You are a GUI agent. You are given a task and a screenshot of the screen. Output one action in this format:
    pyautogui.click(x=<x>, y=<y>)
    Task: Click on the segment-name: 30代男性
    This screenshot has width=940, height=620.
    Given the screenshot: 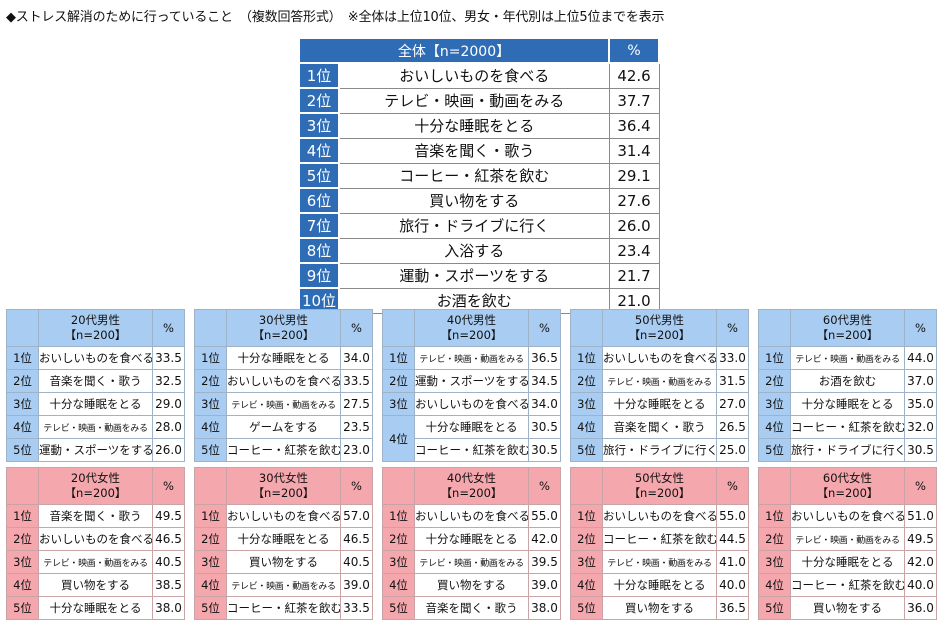 What is the action you would take?
    pyautogui.click(x=283, y=320)
    